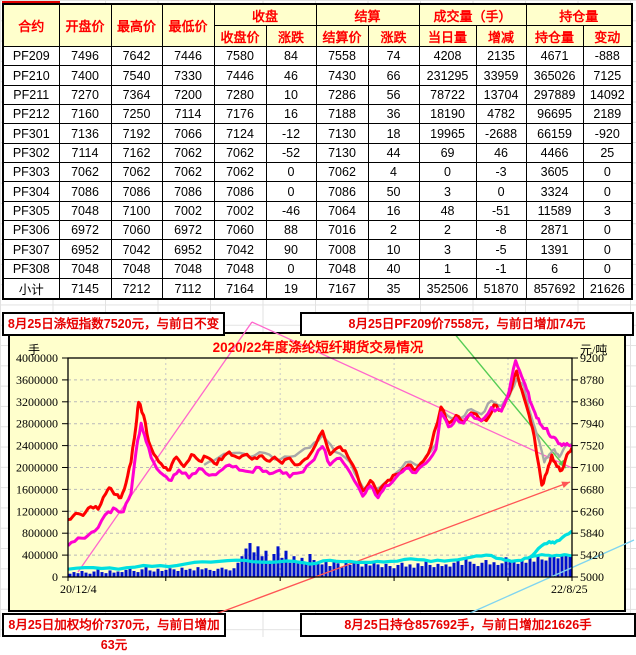 The height and width of the screenshot is (655, 636). What do you see at coordinates (501, 133) in the screenshot?
I see `table-cell: -2688` at bounding box center [501, 133].